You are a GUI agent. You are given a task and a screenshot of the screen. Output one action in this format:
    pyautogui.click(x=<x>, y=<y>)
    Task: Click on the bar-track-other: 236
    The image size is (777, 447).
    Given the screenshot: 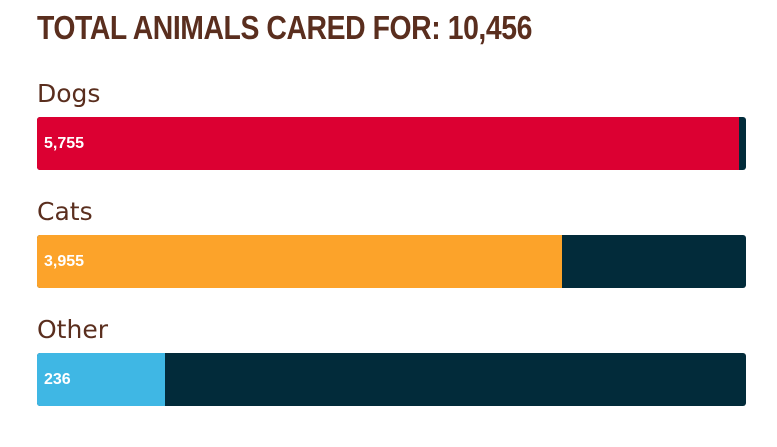 What is the action you would take?
    pyautogui.click(x=391, y=379)
    